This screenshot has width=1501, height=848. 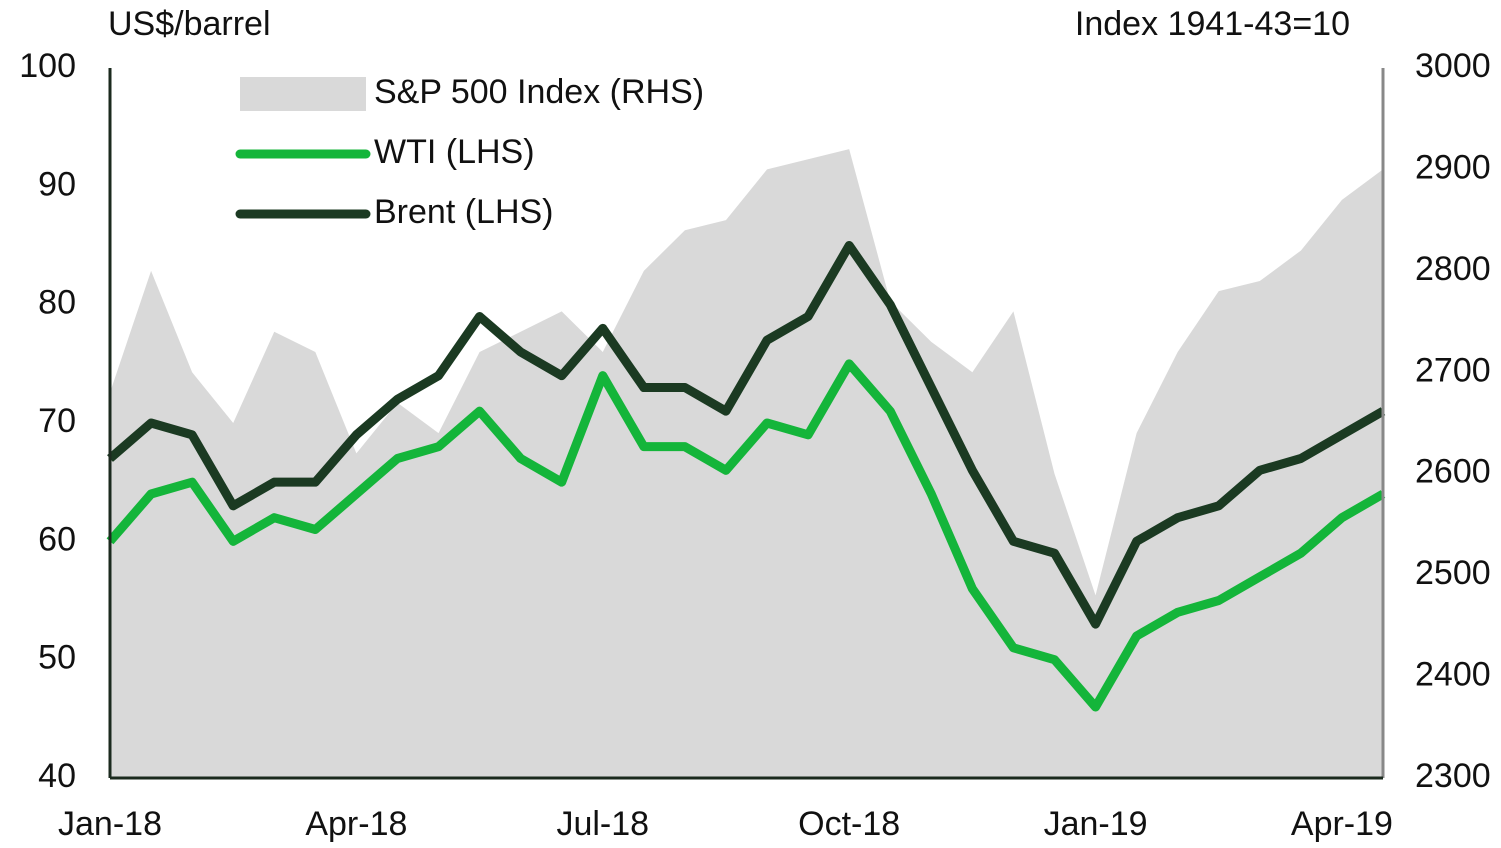 What do you see at coordinates (1096, 824) in the screenshot?
I see `x-tick-label: Jan-19` at bounding box center [1096, 824].